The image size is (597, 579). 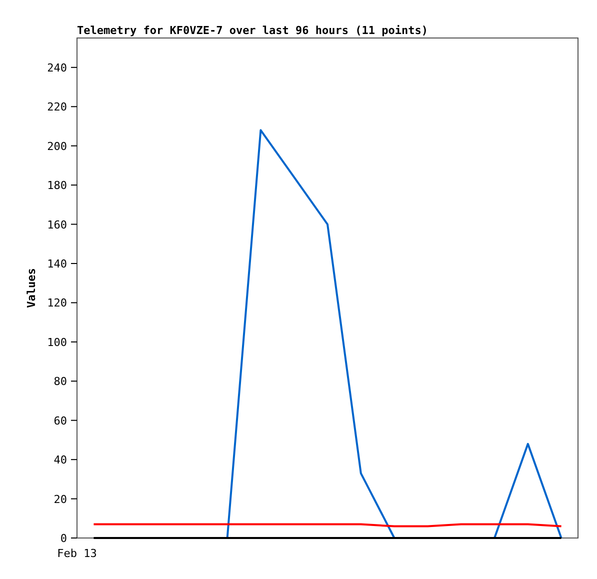 I want to click on y-tick-label: 20, so click(x=60, y=499).